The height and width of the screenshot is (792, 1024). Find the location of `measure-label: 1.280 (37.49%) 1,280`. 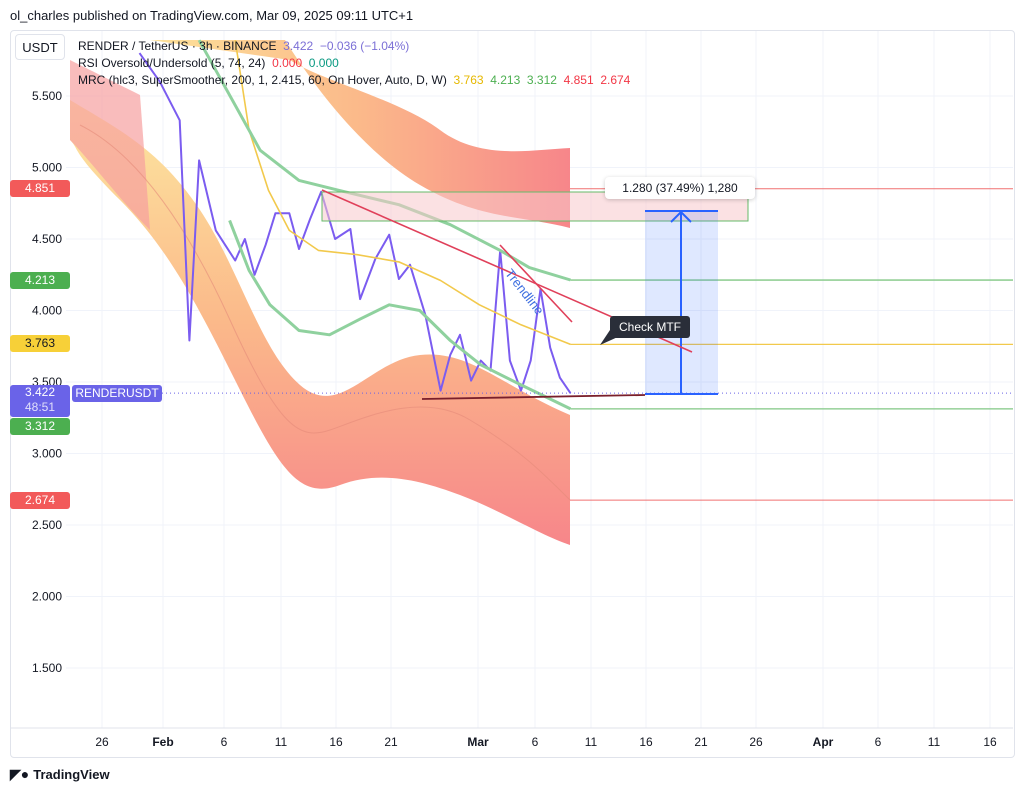

measure-label: 1.280 (37.49%) 1,280 is located at coordinates (680, 188).